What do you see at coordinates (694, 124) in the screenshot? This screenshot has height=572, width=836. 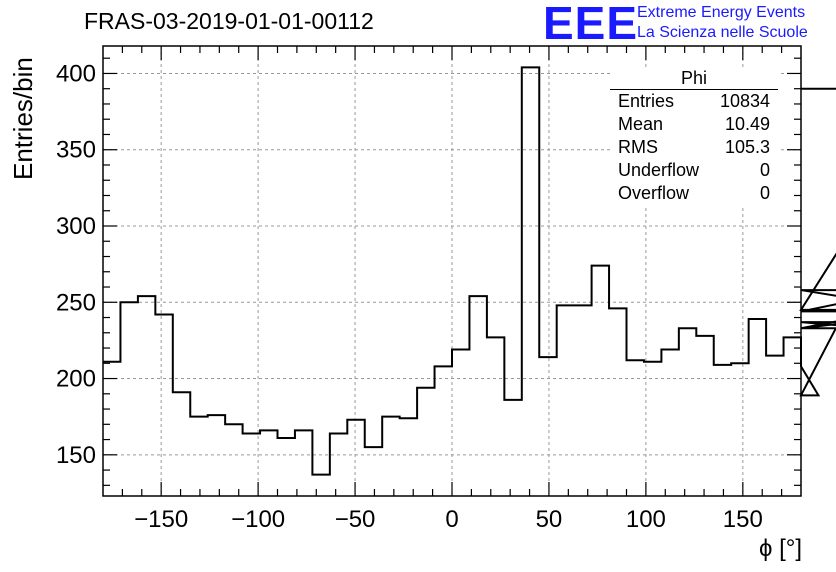 I see `stats-row-mean: Mean 10.49` at bounding box center [694, 124].